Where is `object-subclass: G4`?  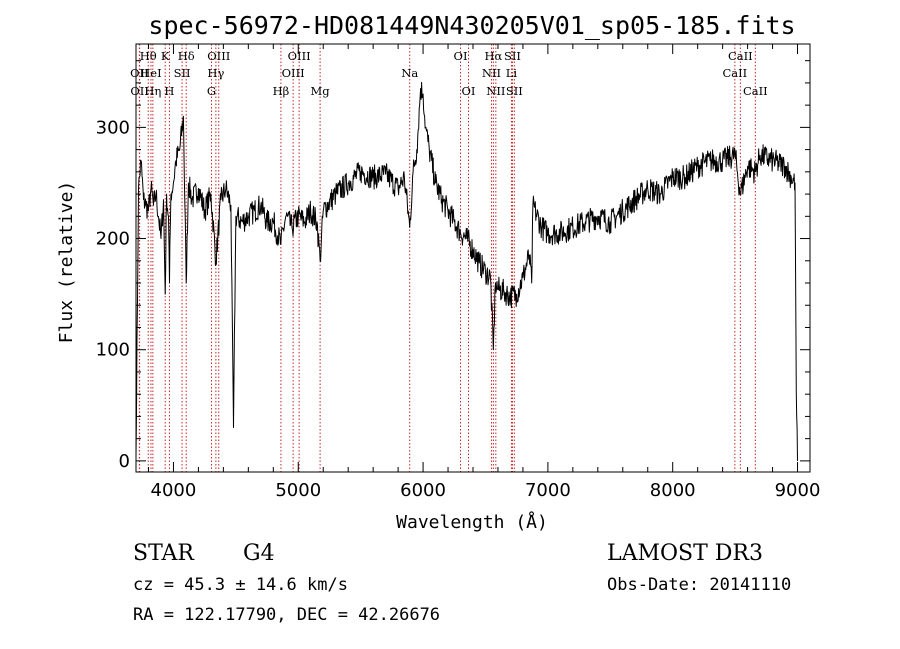
object-subclass: G4 is located at coordinates (259, 553).